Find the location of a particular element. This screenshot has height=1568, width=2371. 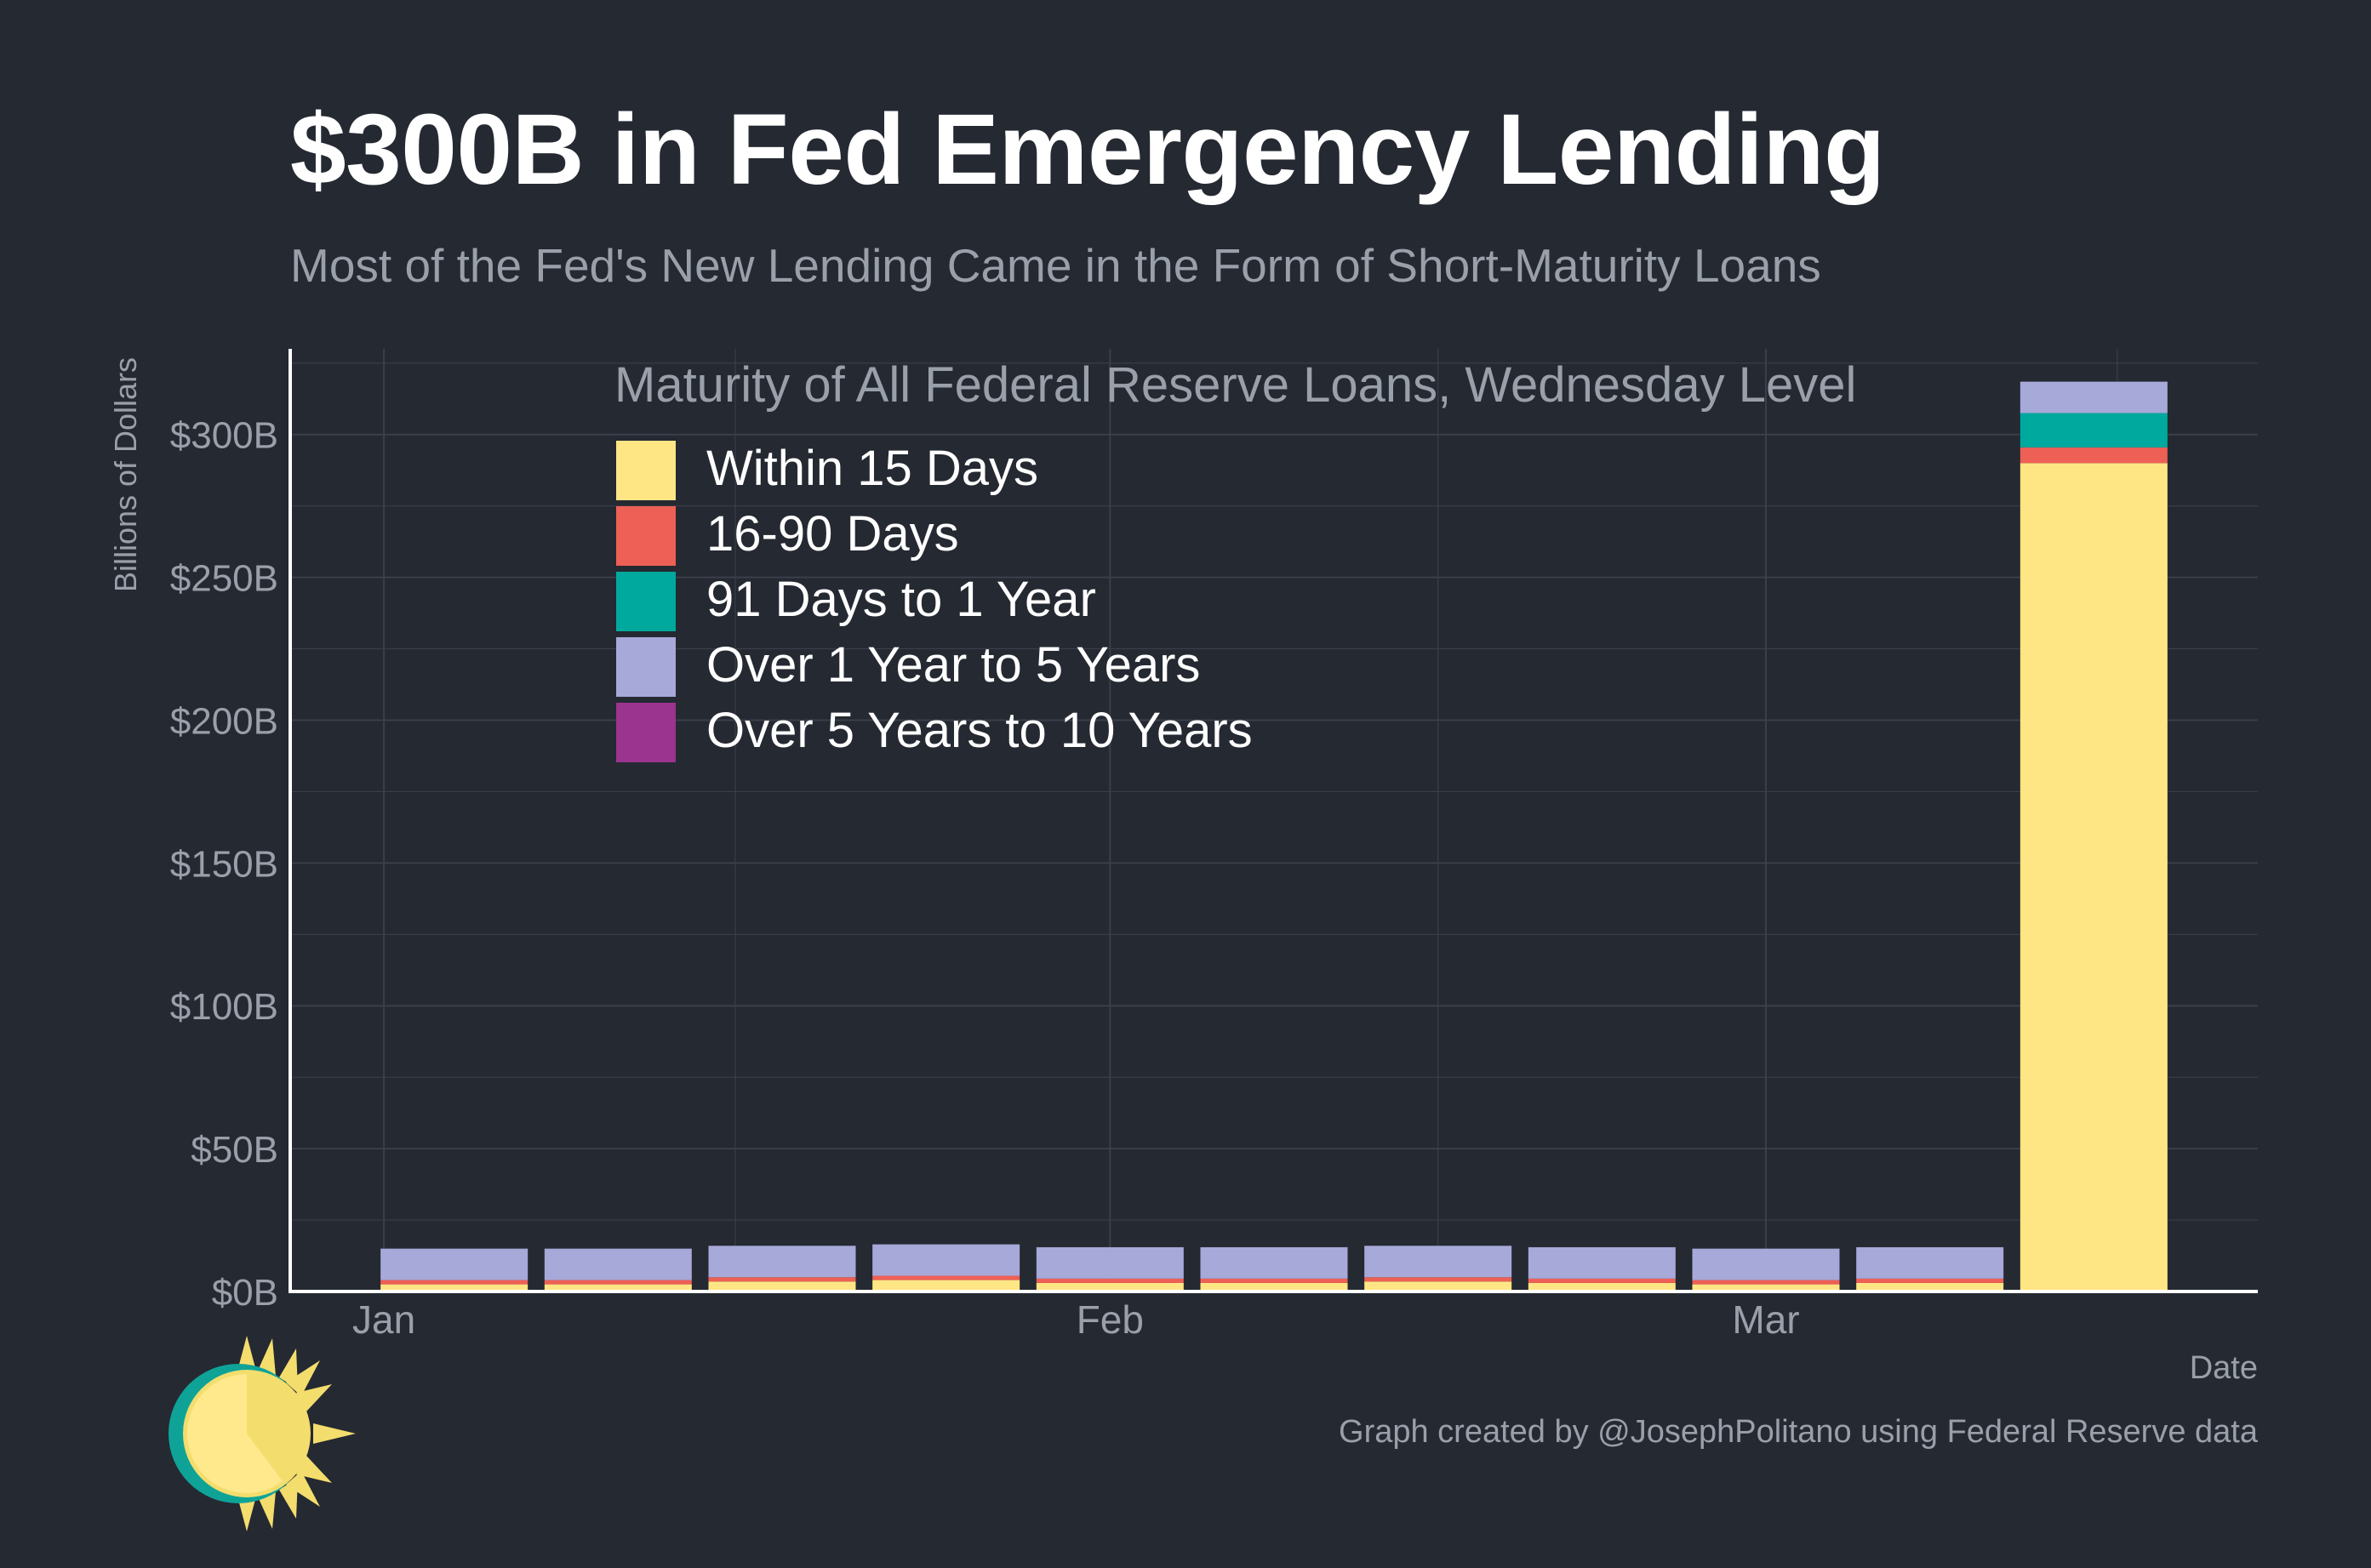

x-tick-label: Mar is located at coordinates (1766, 1319).